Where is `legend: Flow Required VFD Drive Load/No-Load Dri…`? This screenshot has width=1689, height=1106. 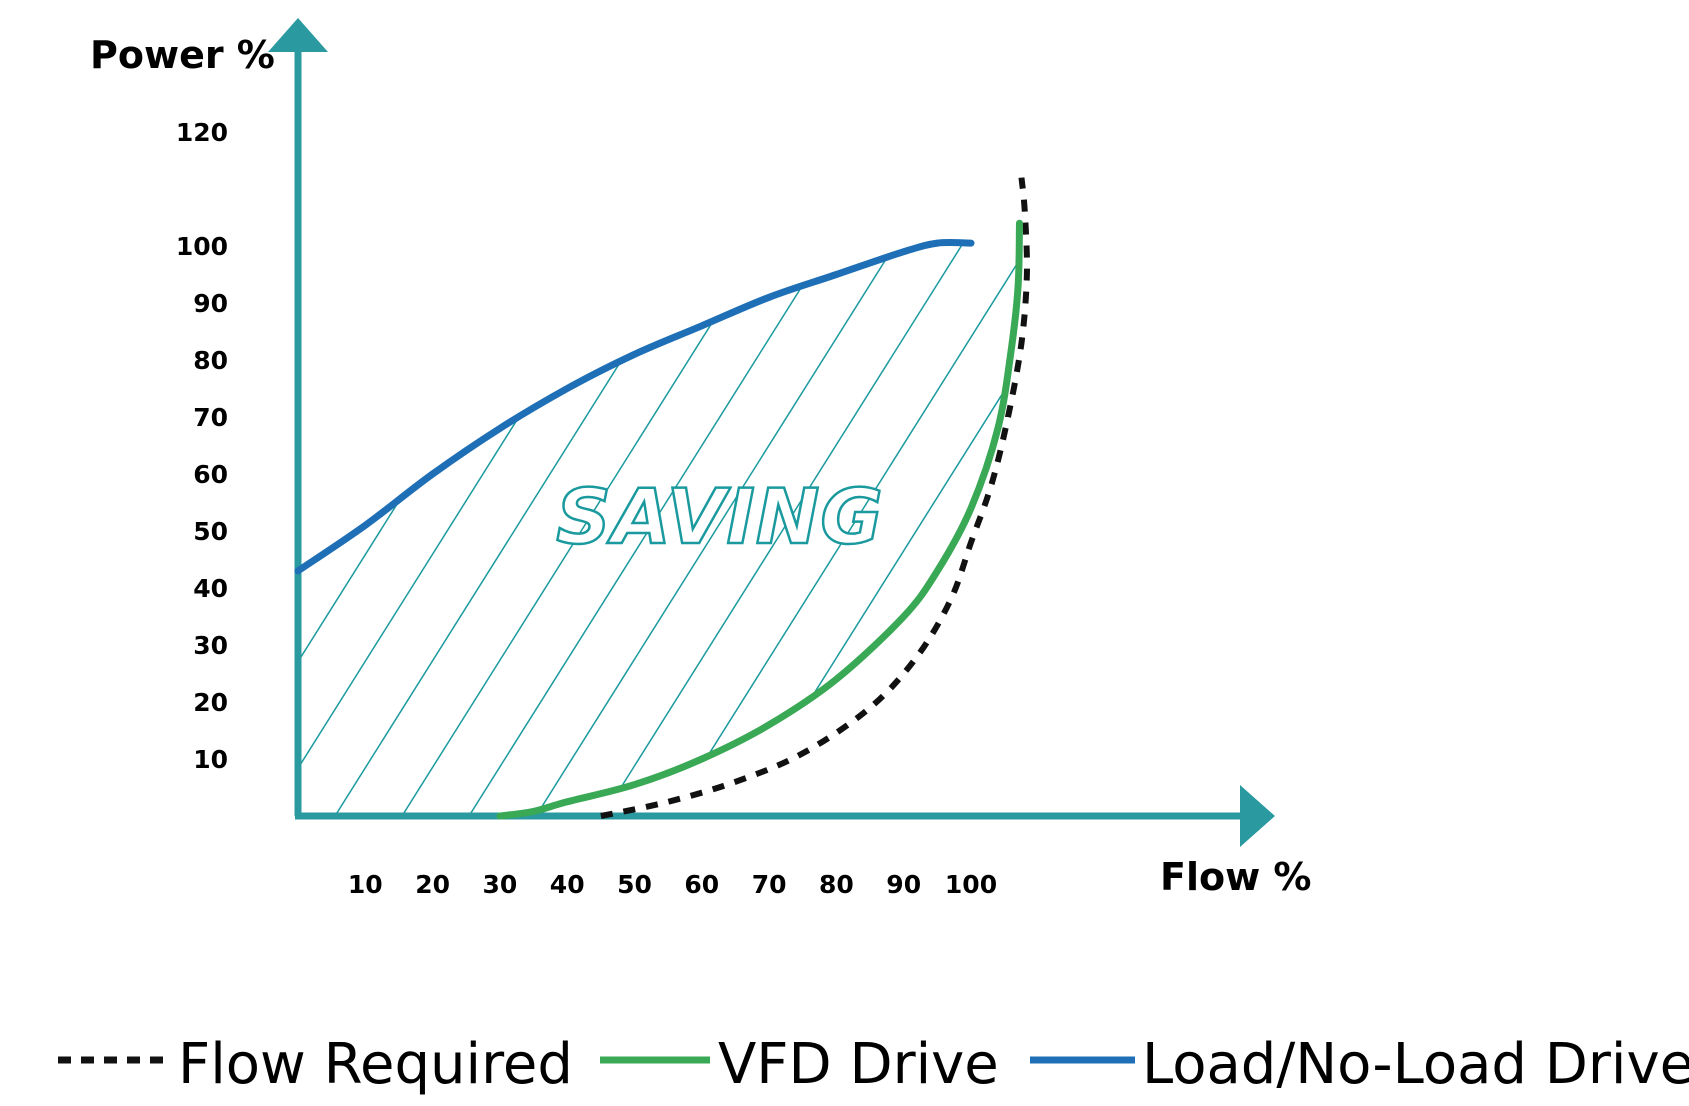
legend: Flow Required VFD Drive Load/No-Load Dri… is located at coordinates (873, 1064).